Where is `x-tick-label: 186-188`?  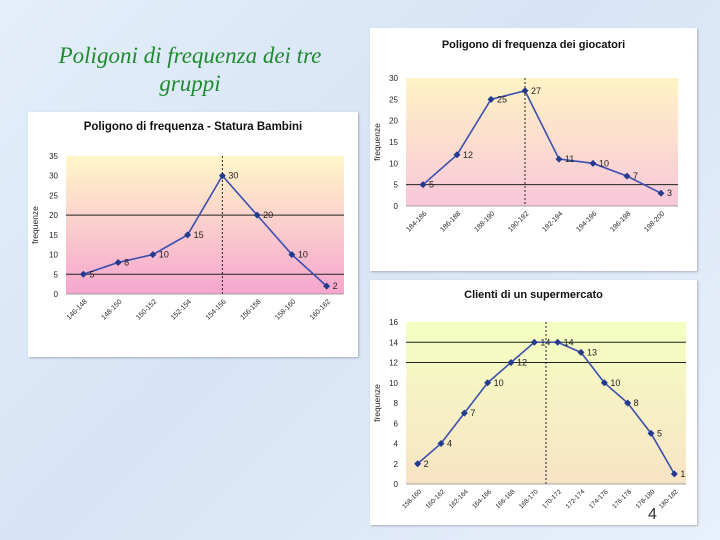 x-tick-label: 186-188 is located at coordinates (450, 221).